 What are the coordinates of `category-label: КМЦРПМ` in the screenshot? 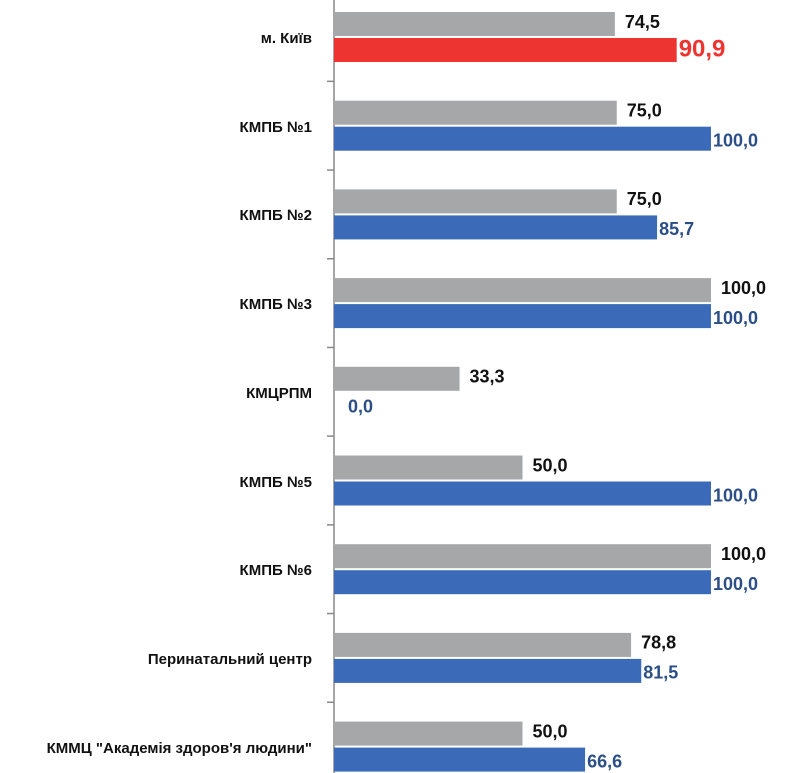 It's located at (279, 393).